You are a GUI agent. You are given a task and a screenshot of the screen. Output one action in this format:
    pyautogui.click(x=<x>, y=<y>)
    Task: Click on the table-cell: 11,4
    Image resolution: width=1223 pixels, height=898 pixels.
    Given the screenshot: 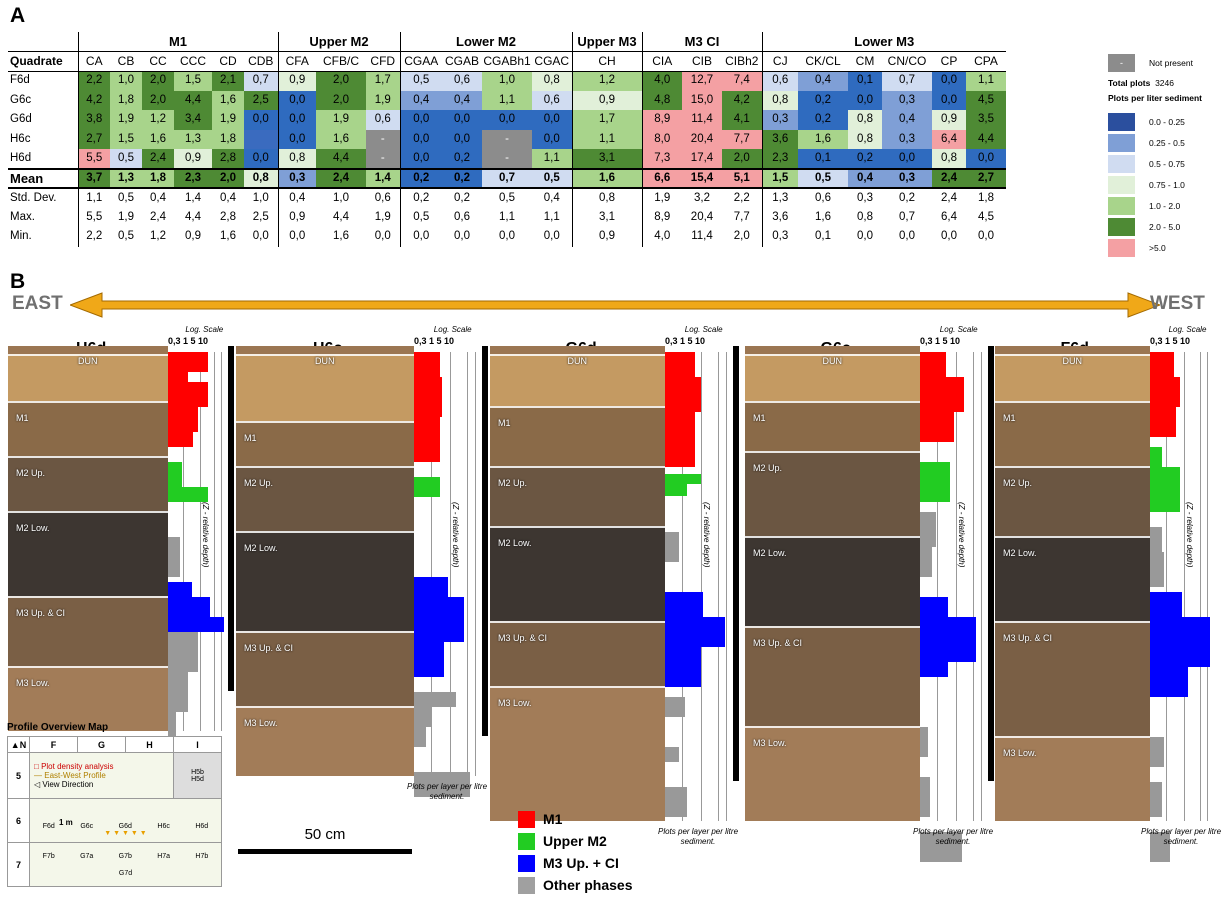 What is the action you would take?
    pyautogui.click(x=702, y=236)
    